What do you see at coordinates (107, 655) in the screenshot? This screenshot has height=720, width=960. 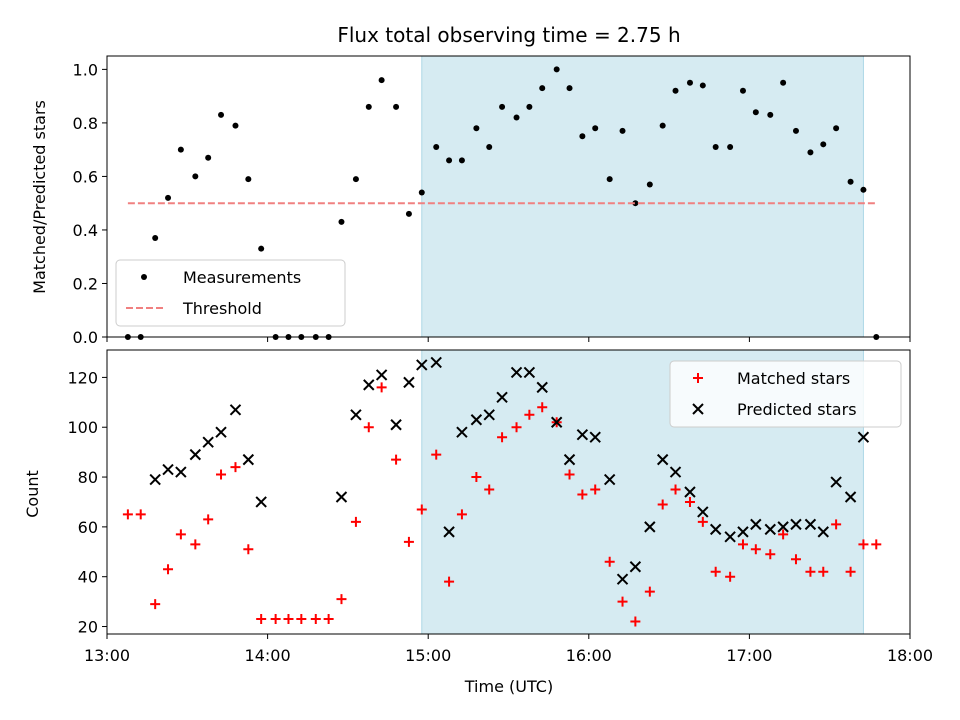 I see `x-tick-label: 13:00` at bounding box center [107, 655].